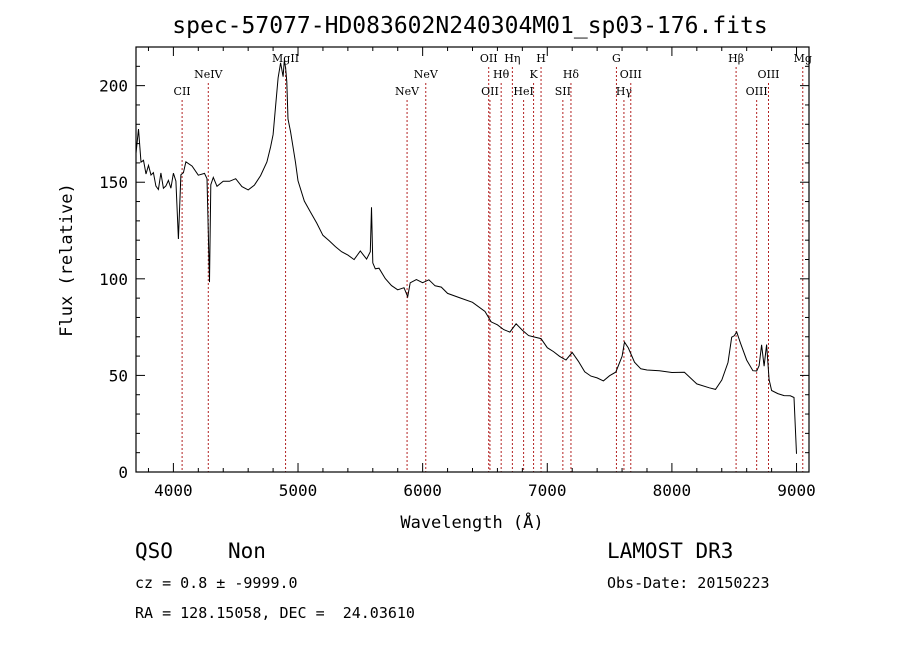 This screenshot has height=649, width=900. I want to click on line-label-15: Hγ, so click(624, 91).